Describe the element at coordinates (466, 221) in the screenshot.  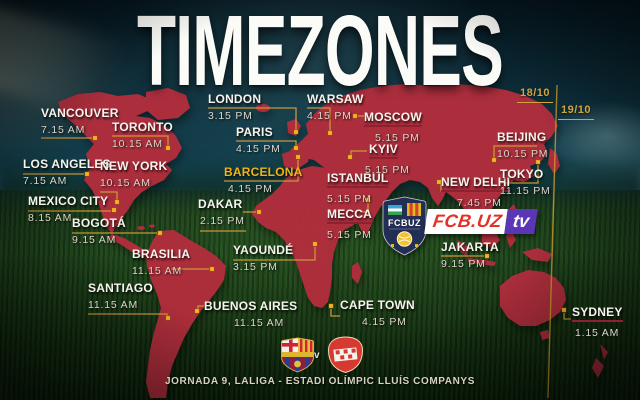
I see `fcbuz-tv-wordmark: FCB.UZ` at that location.